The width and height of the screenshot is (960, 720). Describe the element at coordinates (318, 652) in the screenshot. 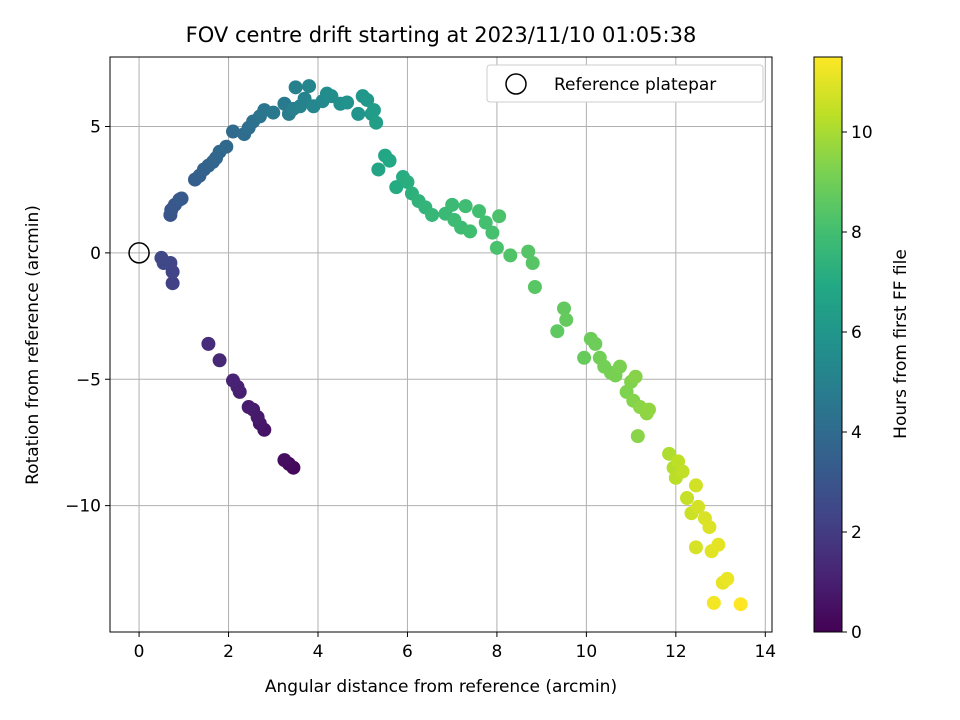

I see `x-tick-label: 4` at that location.